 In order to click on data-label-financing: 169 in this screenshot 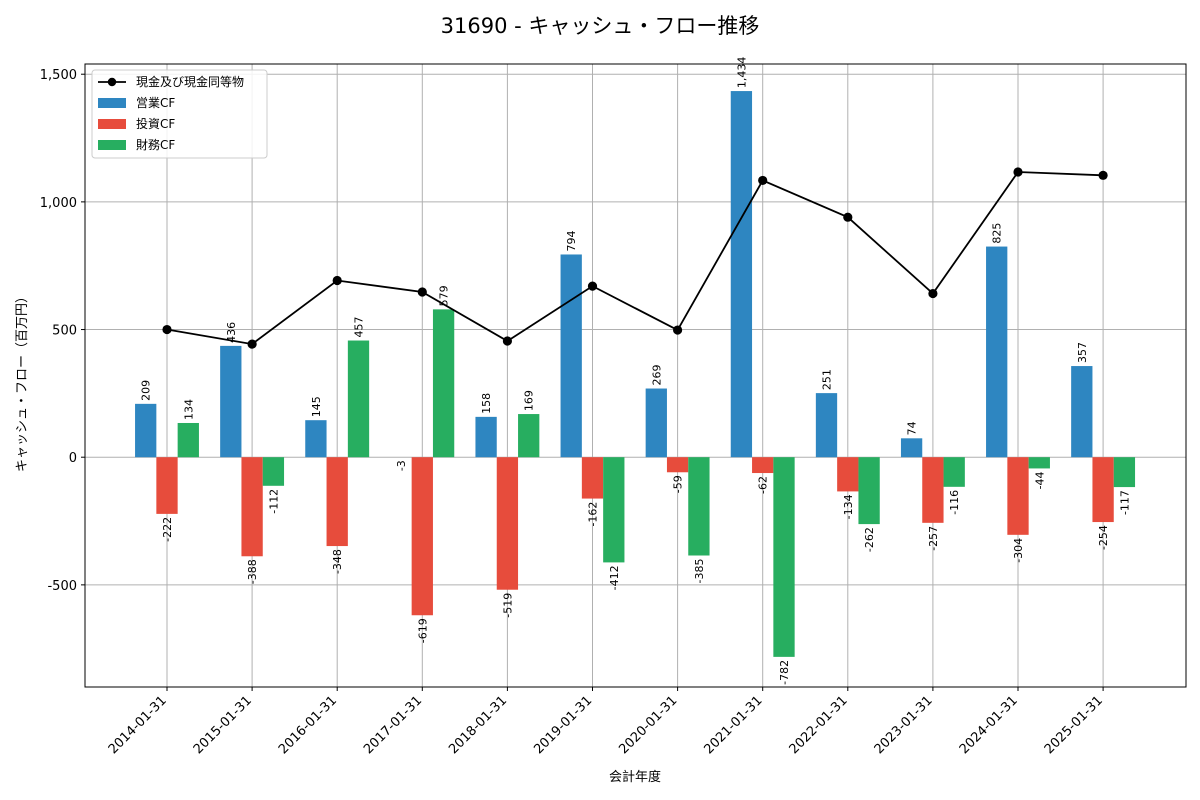, I will do `click(529, 400)`.